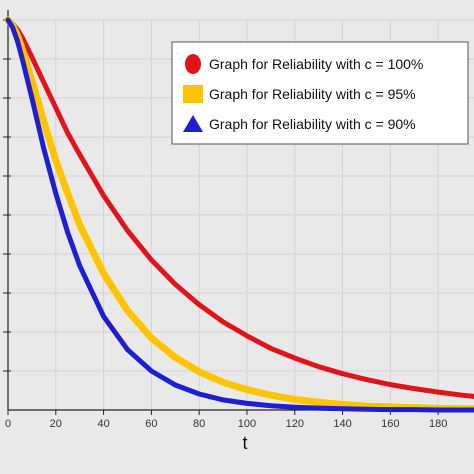 The image size is (474, 474). Describe the element at coordinates (151, 424) in the screenshot. I see `x-tick-label: 60` at that location.